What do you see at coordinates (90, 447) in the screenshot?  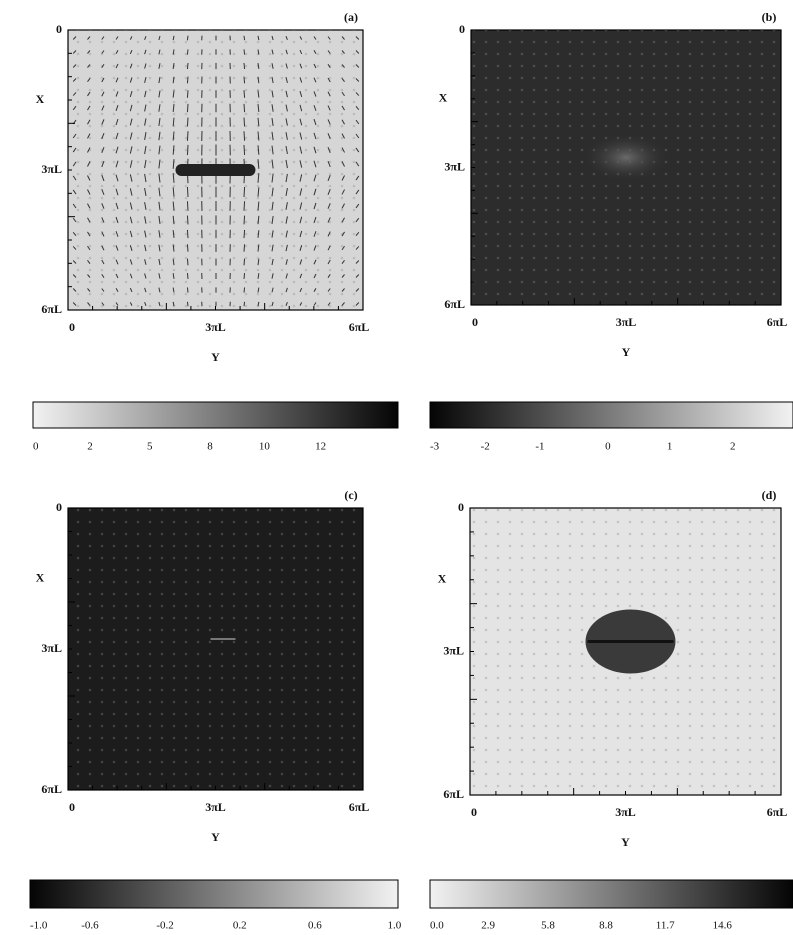 I see `colorbar-tick-label: 2` at bounding box center [90, 447].